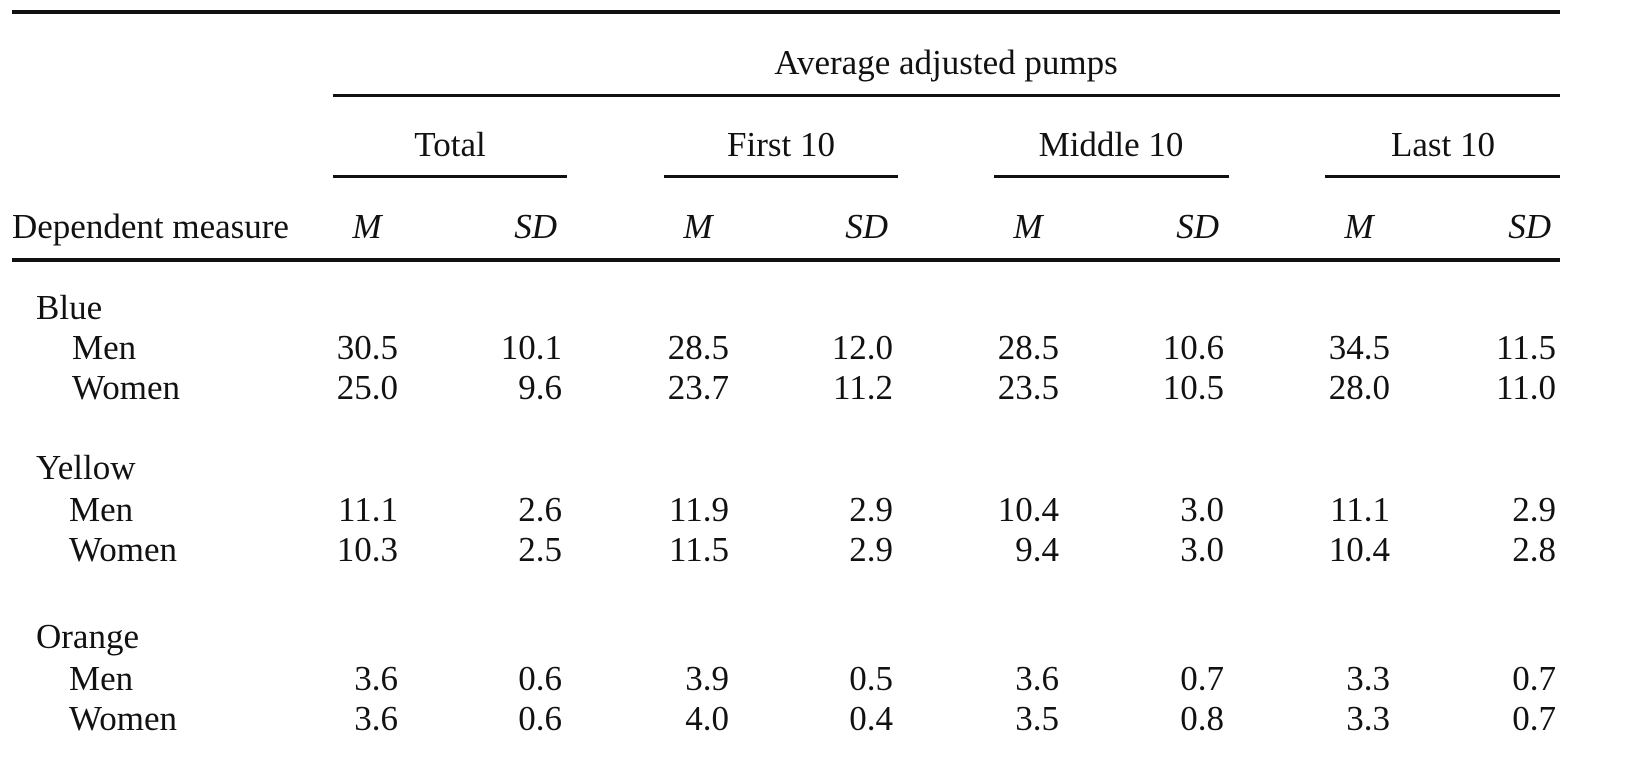 The height and width of the screenshot is (777, 1647). Describe the element at coordinates (1037, 718) in the screenshot. I see `table-cell: 3.5` at that location.